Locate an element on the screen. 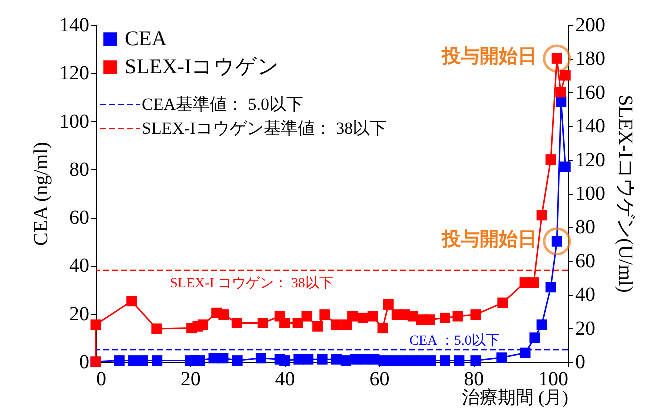  y-axis-title: CEA (ng/ml) is located at coordinates (41, 194).